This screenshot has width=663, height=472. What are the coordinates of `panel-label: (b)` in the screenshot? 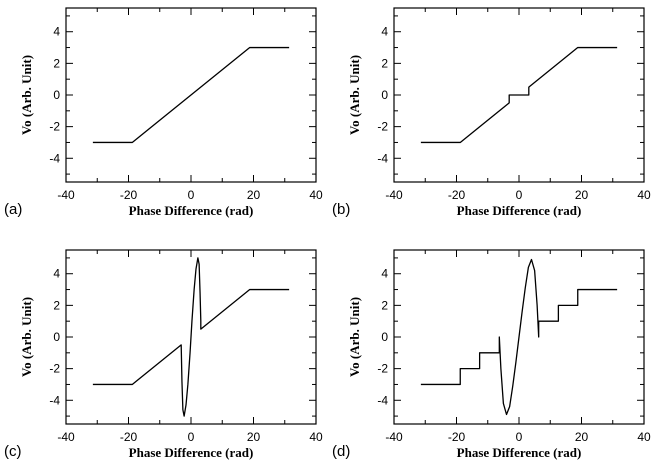 It's located at (341, 209).